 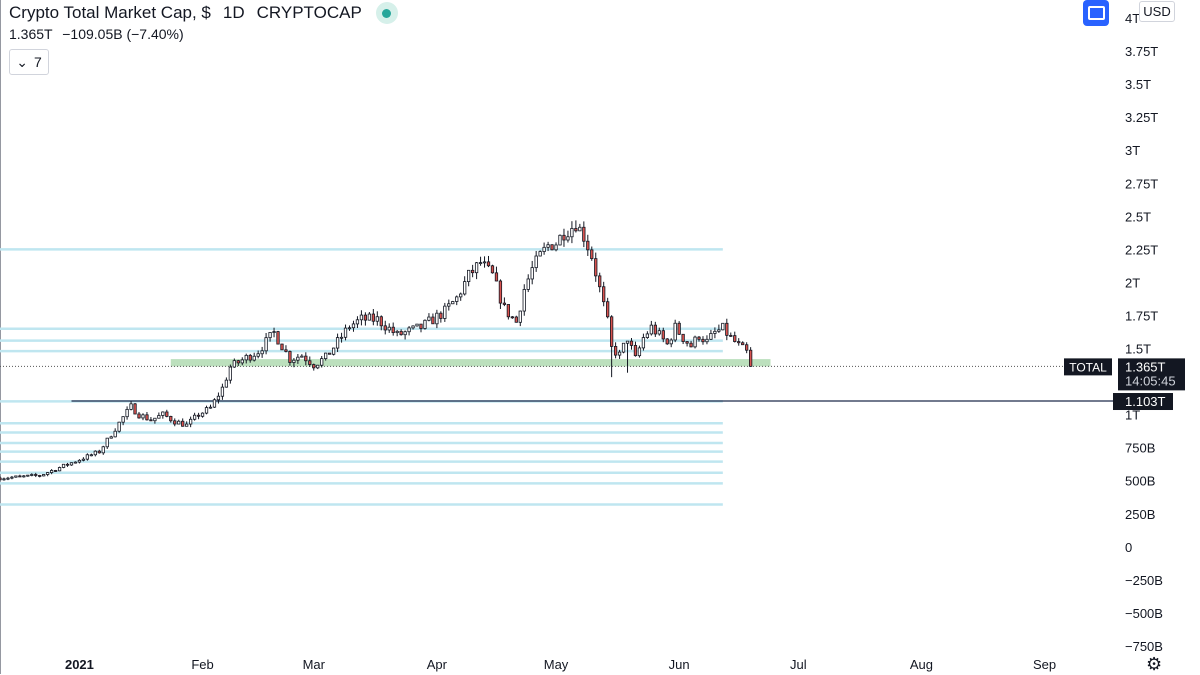 I want to click on y-tick-label: 2T, so click(x=1132, y=282).